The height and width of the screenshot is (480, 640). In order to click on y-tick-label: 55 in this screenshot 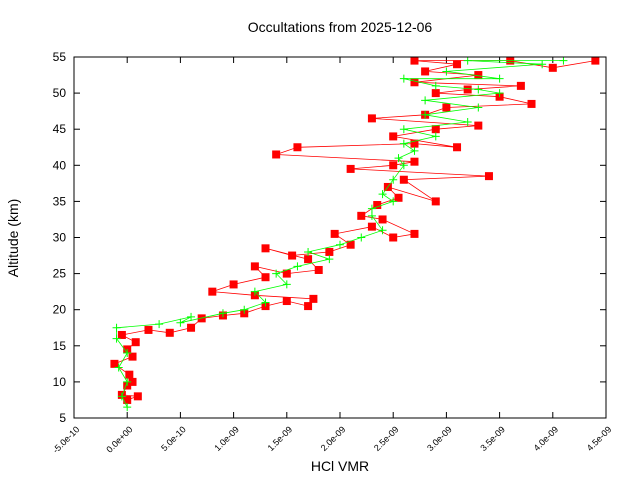, I will do `click(60, 57)`.